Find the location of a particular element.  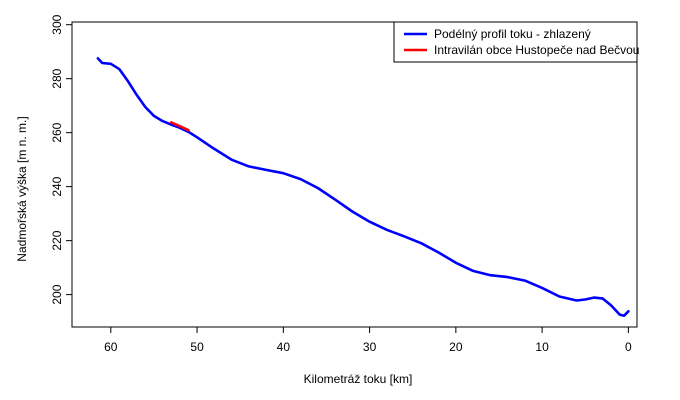

legend-box is located at coordinates (515, 42).